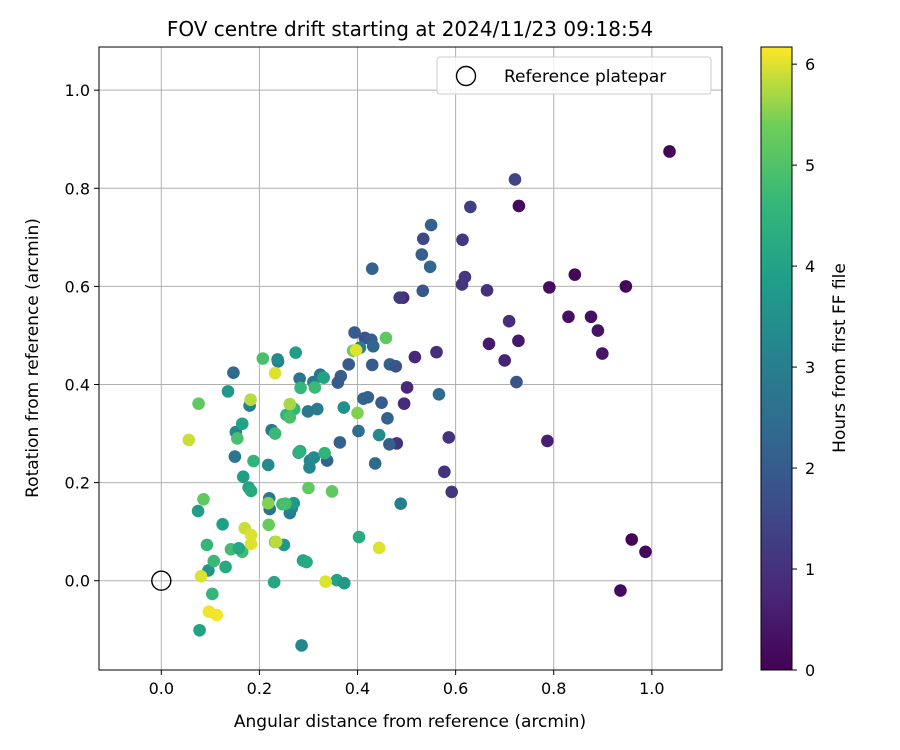 Image resolution: width=900 pixels, height=750 pixels. What do you see at coordinates (77, 581) in the screenshot?
I see `y-tick-label: 0.0` at bounding box center [77, 581].